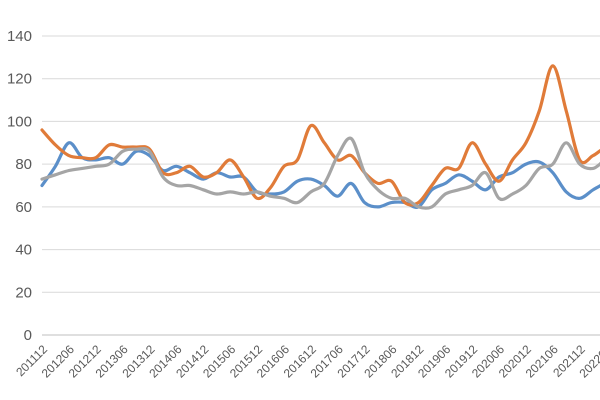  Describe the element at coordinates (19, 79) in the screenshot. I see `y-tick-label: 120` at that location.